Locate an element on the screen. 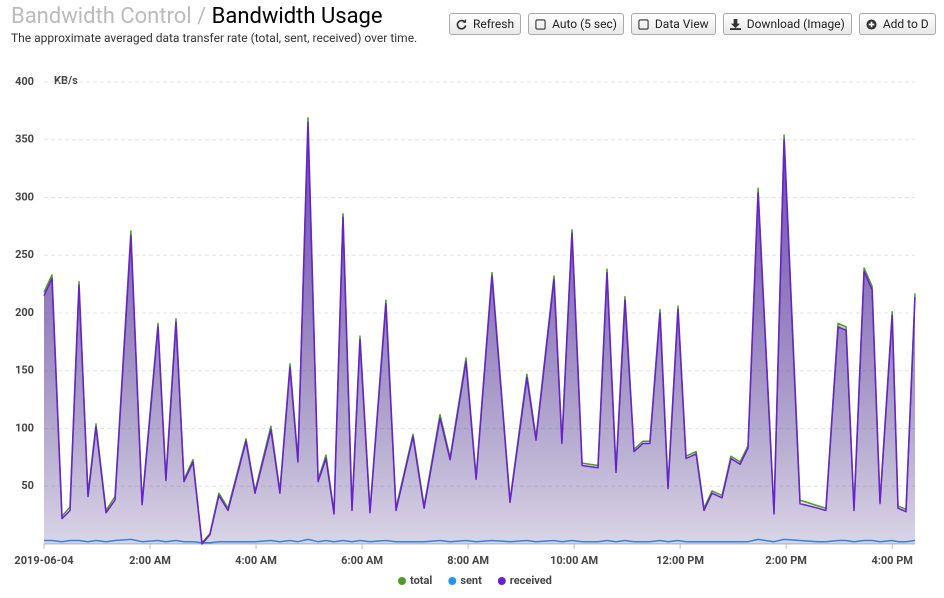 The height and width of the screenshot is (598, 944). x-tick-label: 2:00 AM is located at coordinates (150, 560).